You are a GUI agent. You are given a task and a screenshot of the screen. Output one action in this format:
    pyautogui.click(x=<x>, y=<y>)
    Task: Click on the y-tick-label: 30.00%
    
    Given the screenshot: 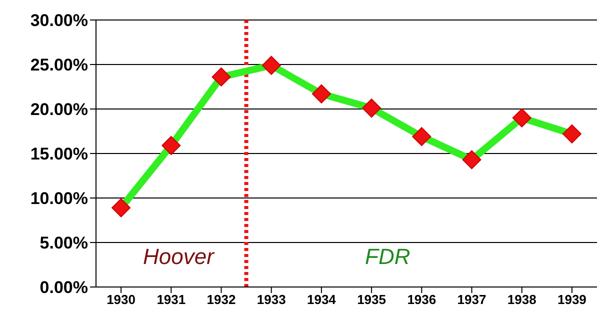 What is the action you would take?
    pyautogui.click(x=59, y=20)
    